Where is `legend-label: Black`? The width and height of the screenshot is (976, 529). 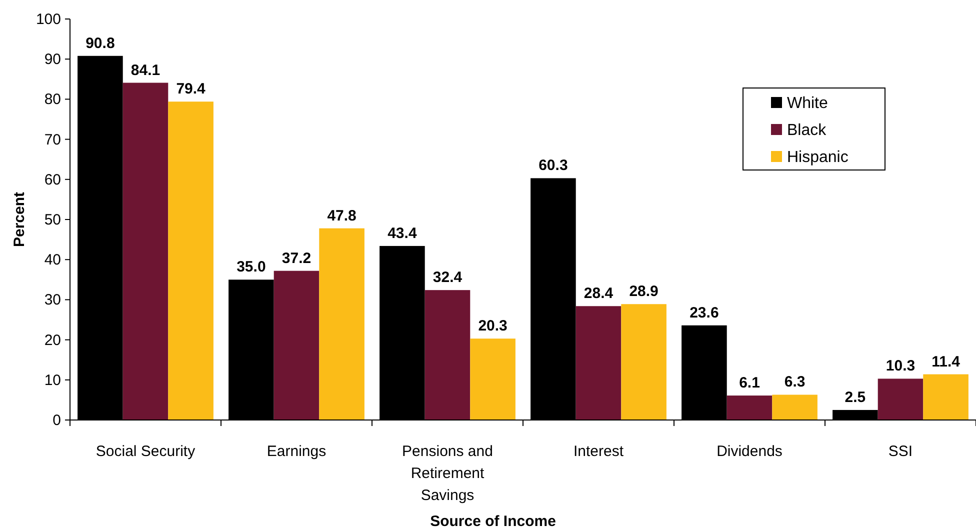 legend-label: Black is located at coordinates (807, 130).